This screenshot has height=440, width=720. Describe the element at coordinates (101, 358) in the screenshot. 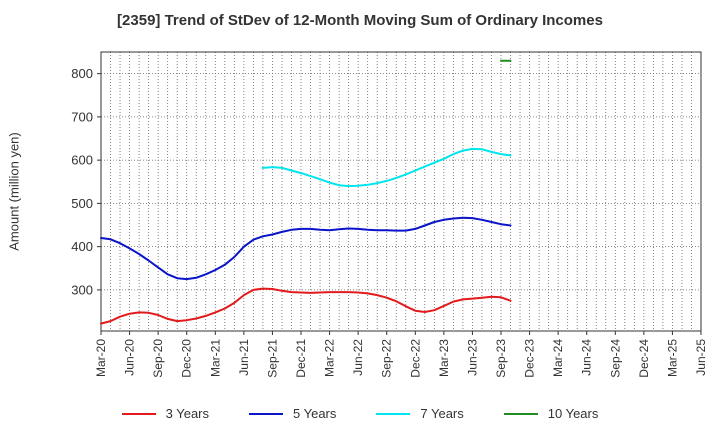

I see `x-tick-label: Mar-20` at that location.